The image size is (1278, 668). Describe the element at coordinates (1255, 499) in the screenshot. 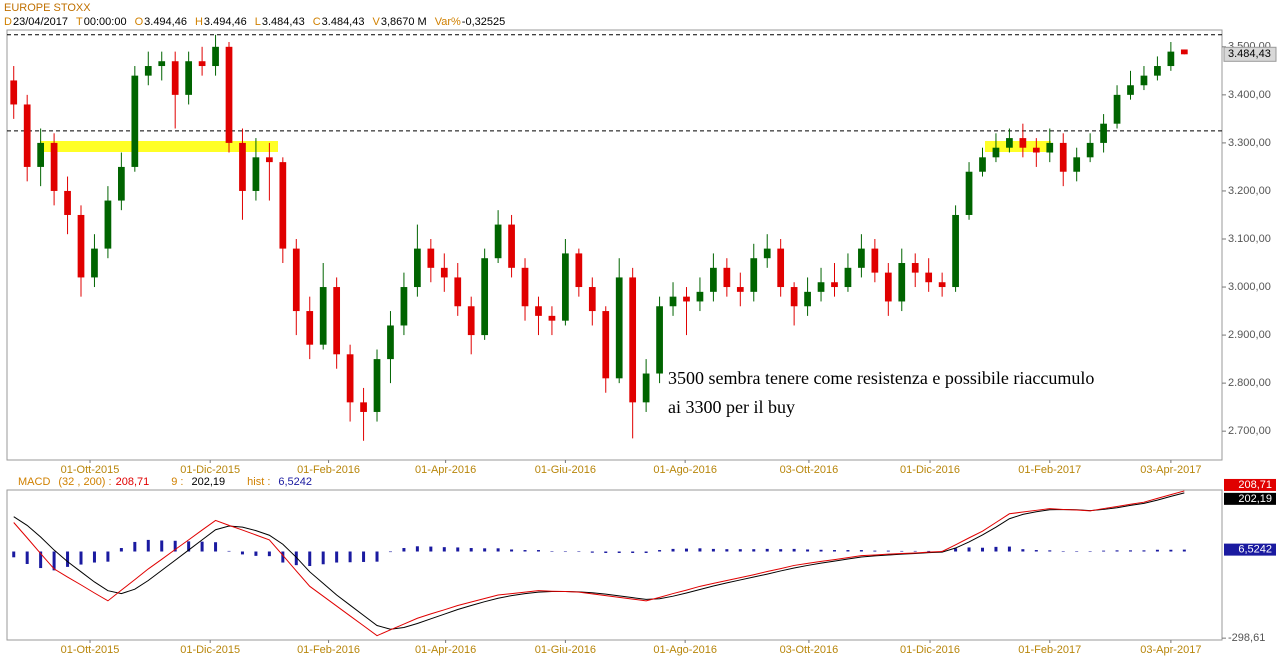

I see `value-box-label: 202,19` at that location.